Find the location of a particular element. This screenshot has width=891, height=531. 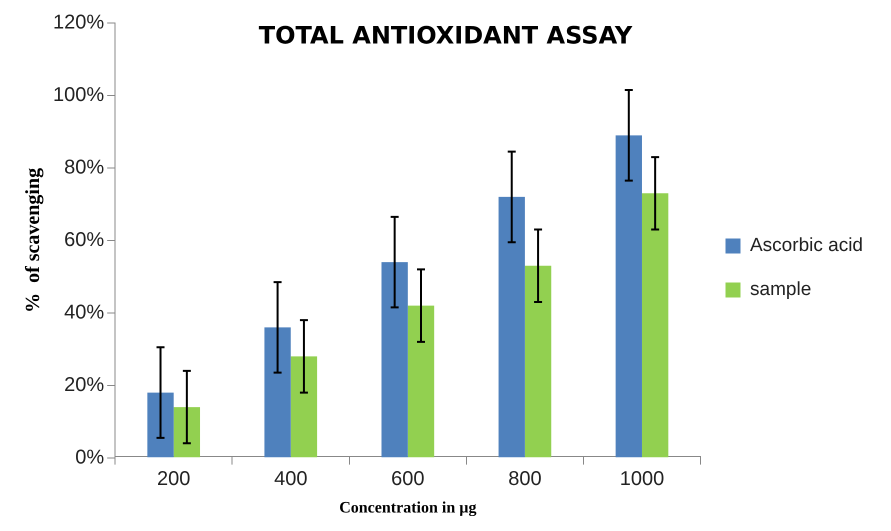

x-axis-title: Concentration in µg is located at coordinates (407, 507).